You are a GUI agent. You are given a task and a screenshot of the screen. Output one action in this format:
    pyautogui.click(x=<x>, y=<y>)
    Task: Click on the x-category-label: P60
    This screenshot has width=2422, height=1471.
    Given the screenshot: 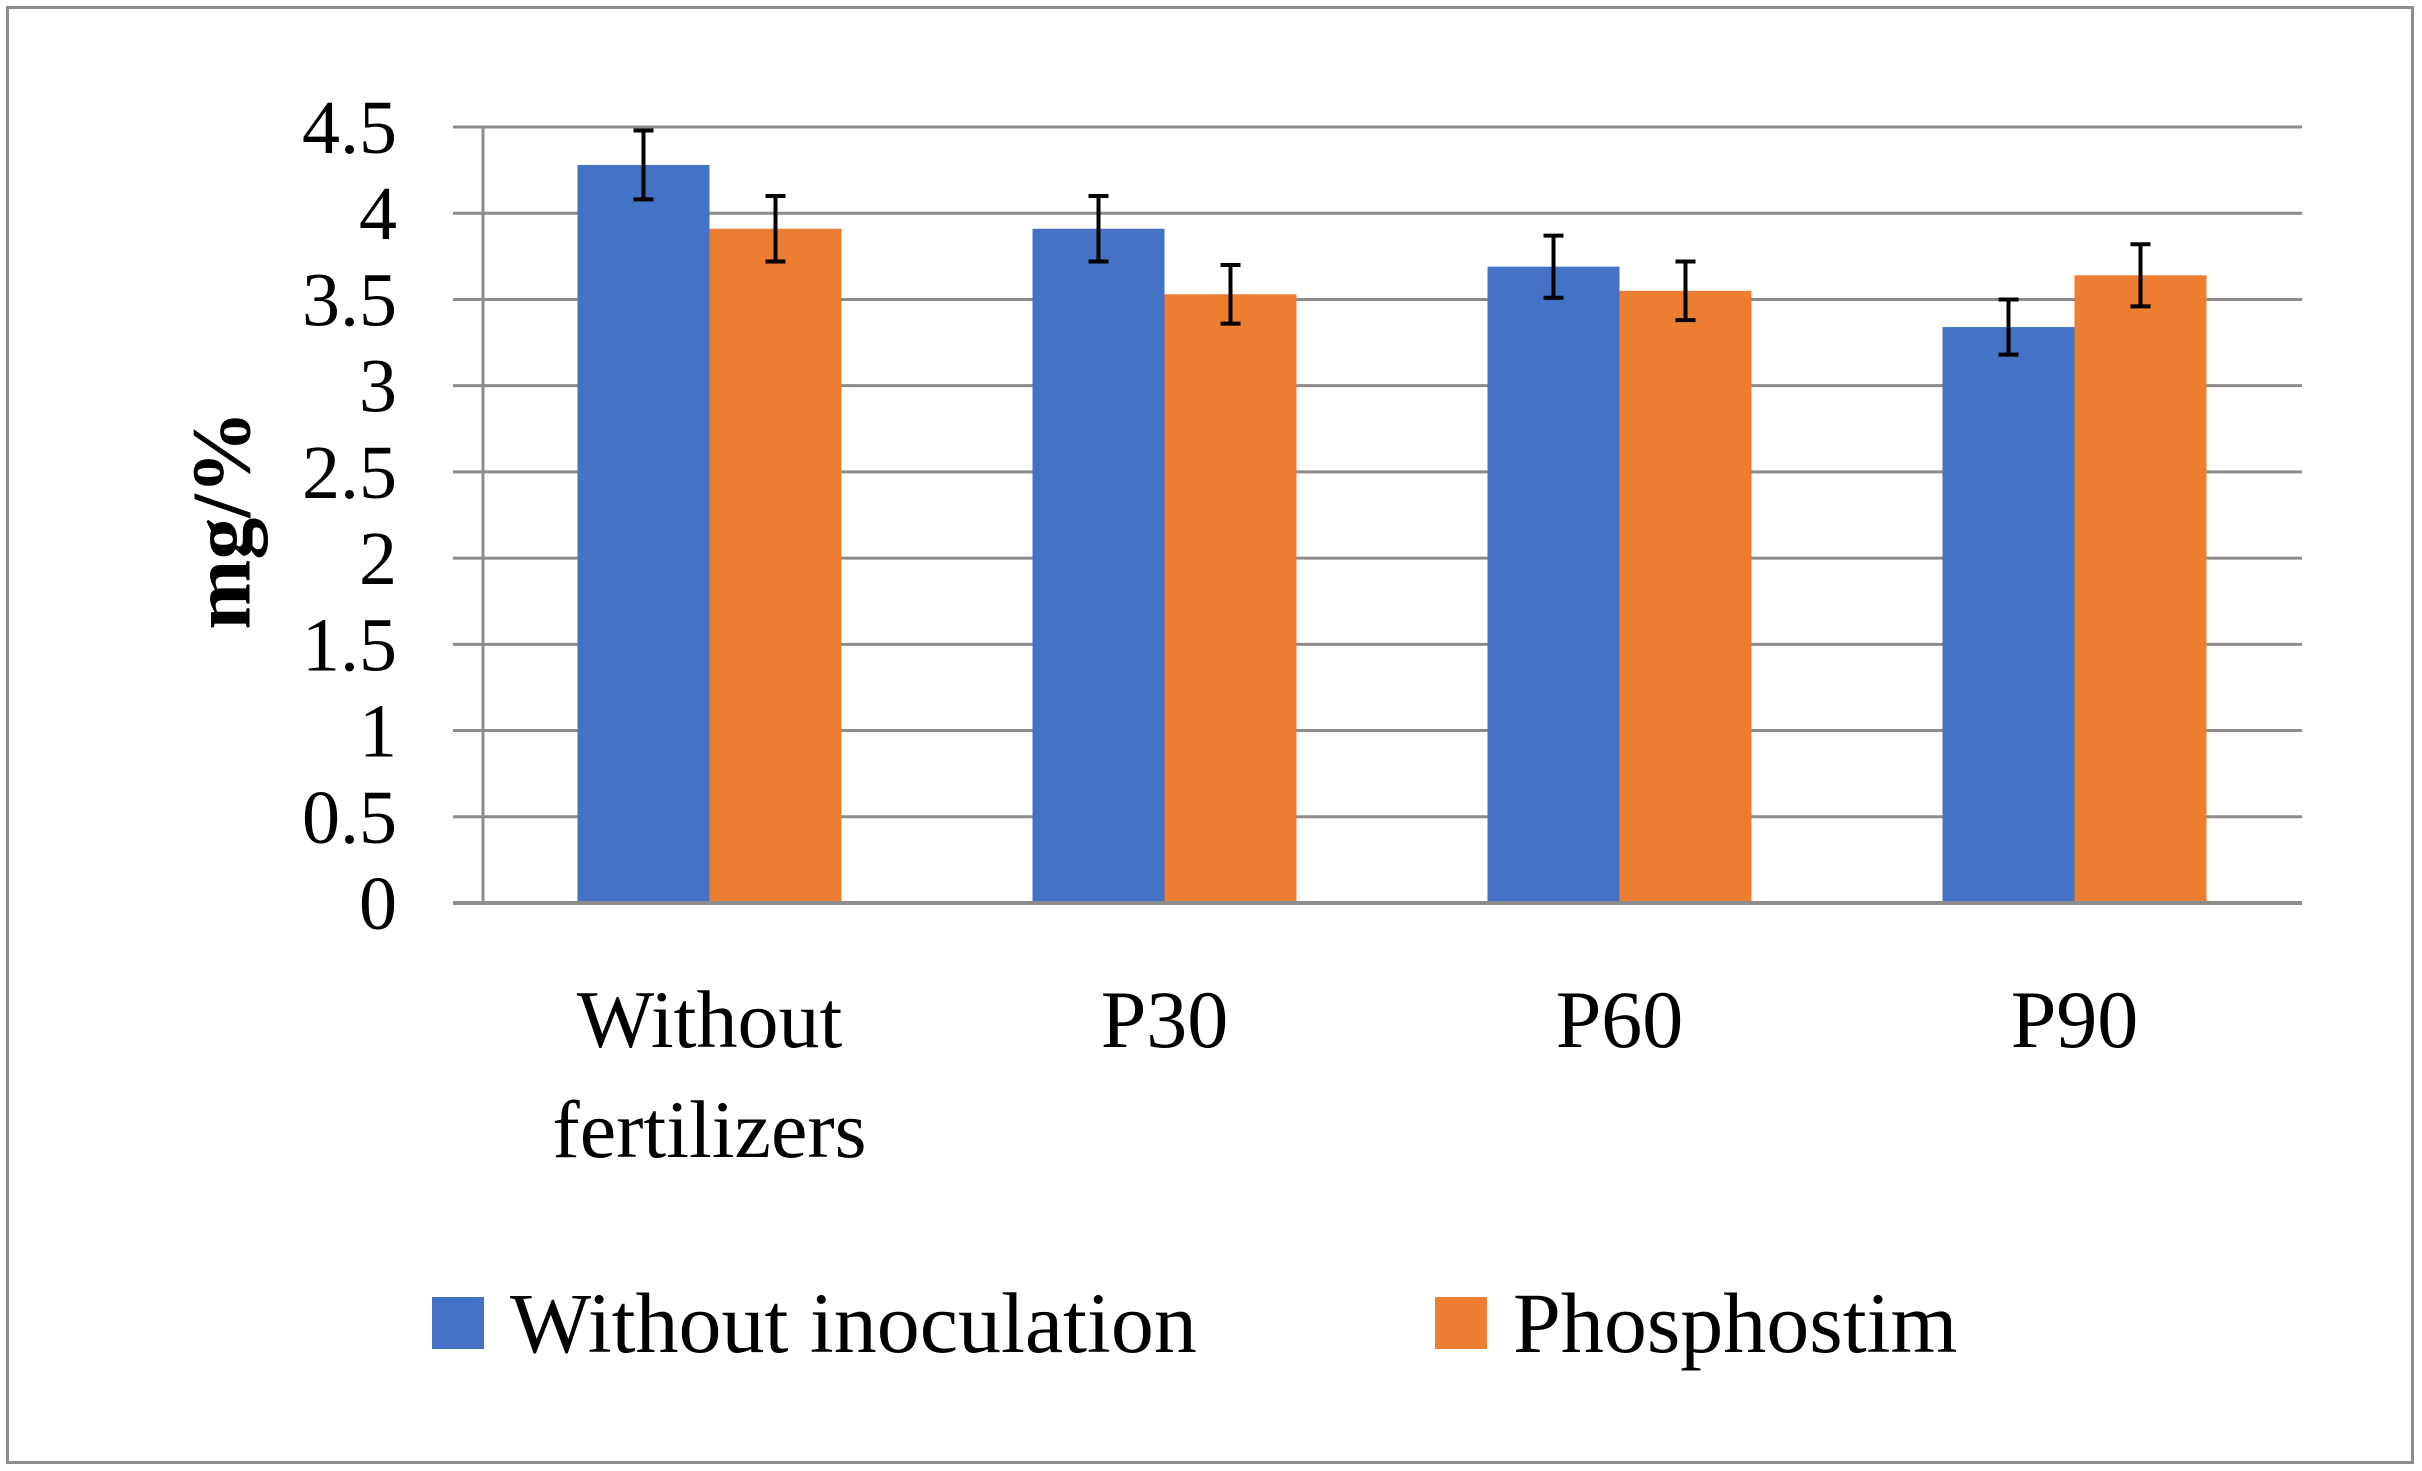 What is the action you would take?
    pyautogui.click(x=1620, y=1019)
    